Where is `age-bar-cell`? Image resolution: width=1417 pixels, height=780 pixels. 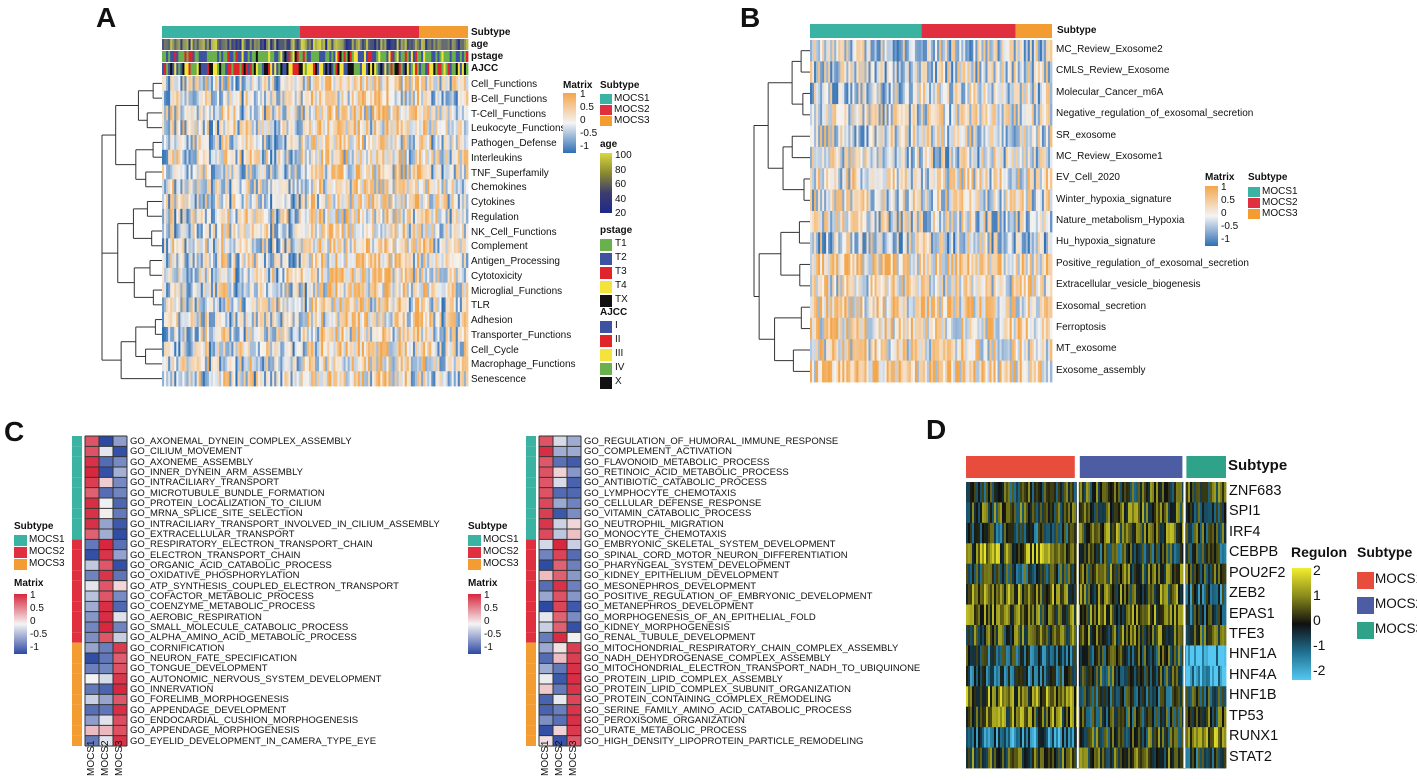
age-bar-cell is located at coordinates (420, 44).